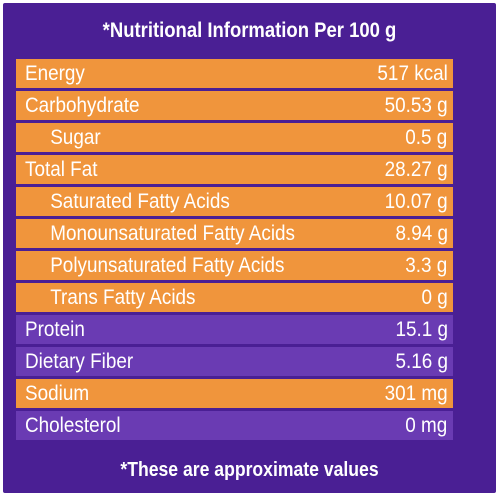  What do you see at coordinates (234, 137) in the screenshot?
I see `nutrition-row-sugar: Sugar 0.5 g` at bounding box center [234, 137].